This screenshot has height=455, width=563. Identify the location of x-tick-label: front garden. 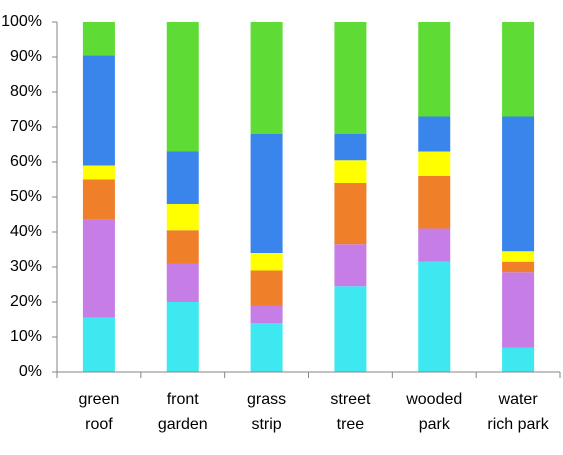
(183, 412).